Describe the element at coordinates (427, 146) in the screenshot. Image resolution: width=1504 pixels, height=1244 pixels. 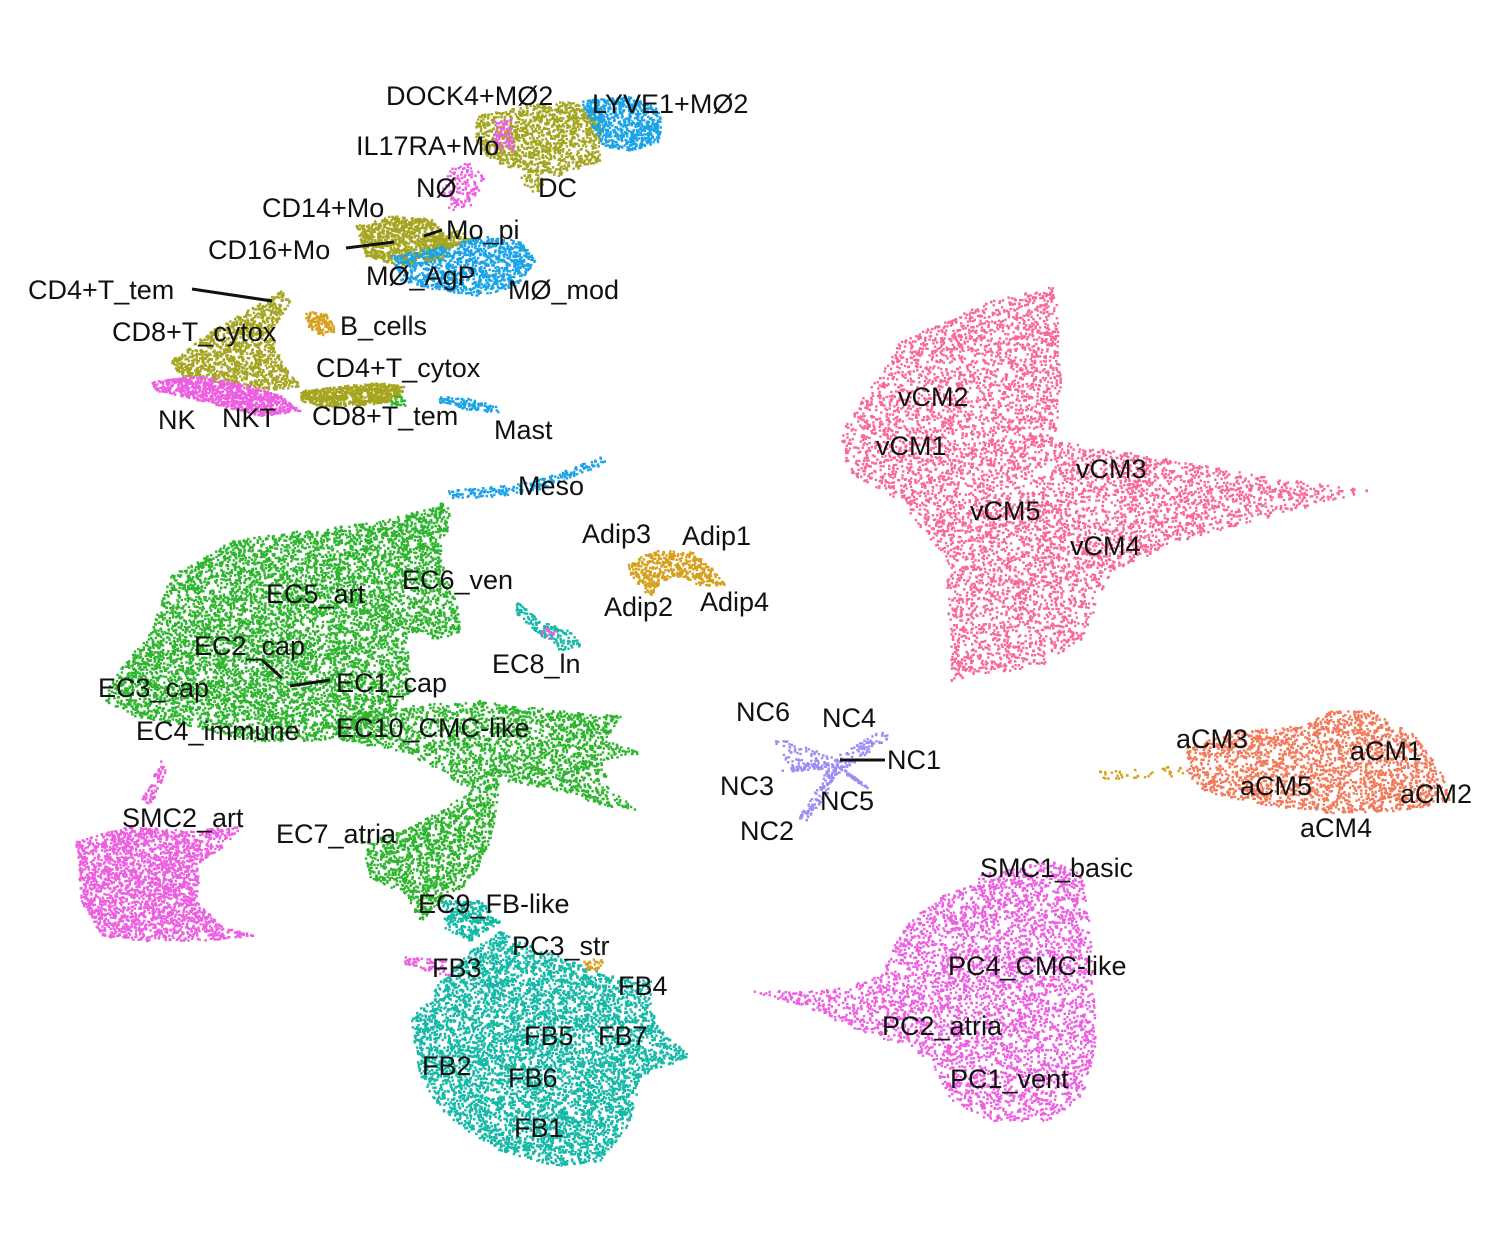
I see `cluster-label-il17ra-mo: IL17RA+Mo` at that location.